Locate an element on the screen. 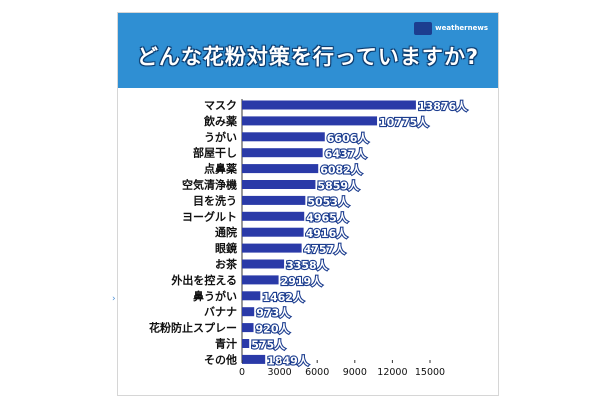 This screenshot has height=400, width=615. value-label: 1462人 is located at coordinates (283, 297).